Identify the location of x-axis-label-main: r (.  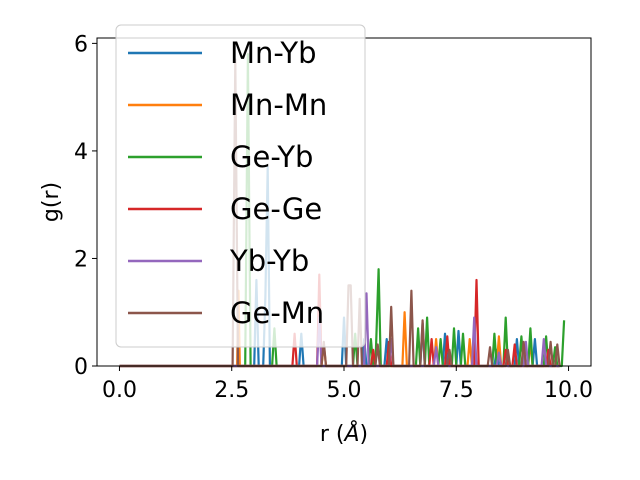
(332, 434).